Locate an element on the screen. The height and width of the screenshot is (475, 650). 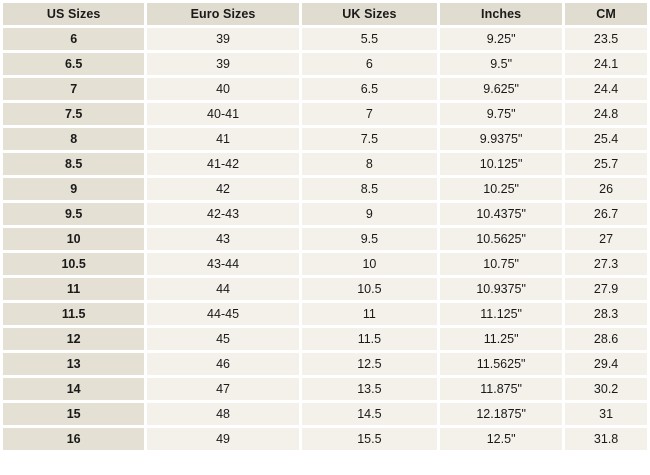
cell-us: 13 is located at coordinates (74, 364).